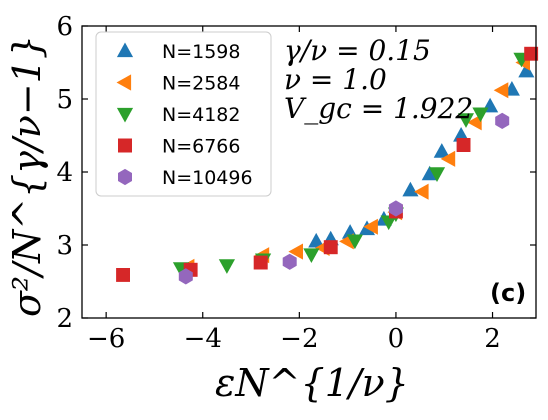 Image resolution: width=548 pixels, height=420 pixels. I want to click on y-tick-label: 3, so click(64, 246).